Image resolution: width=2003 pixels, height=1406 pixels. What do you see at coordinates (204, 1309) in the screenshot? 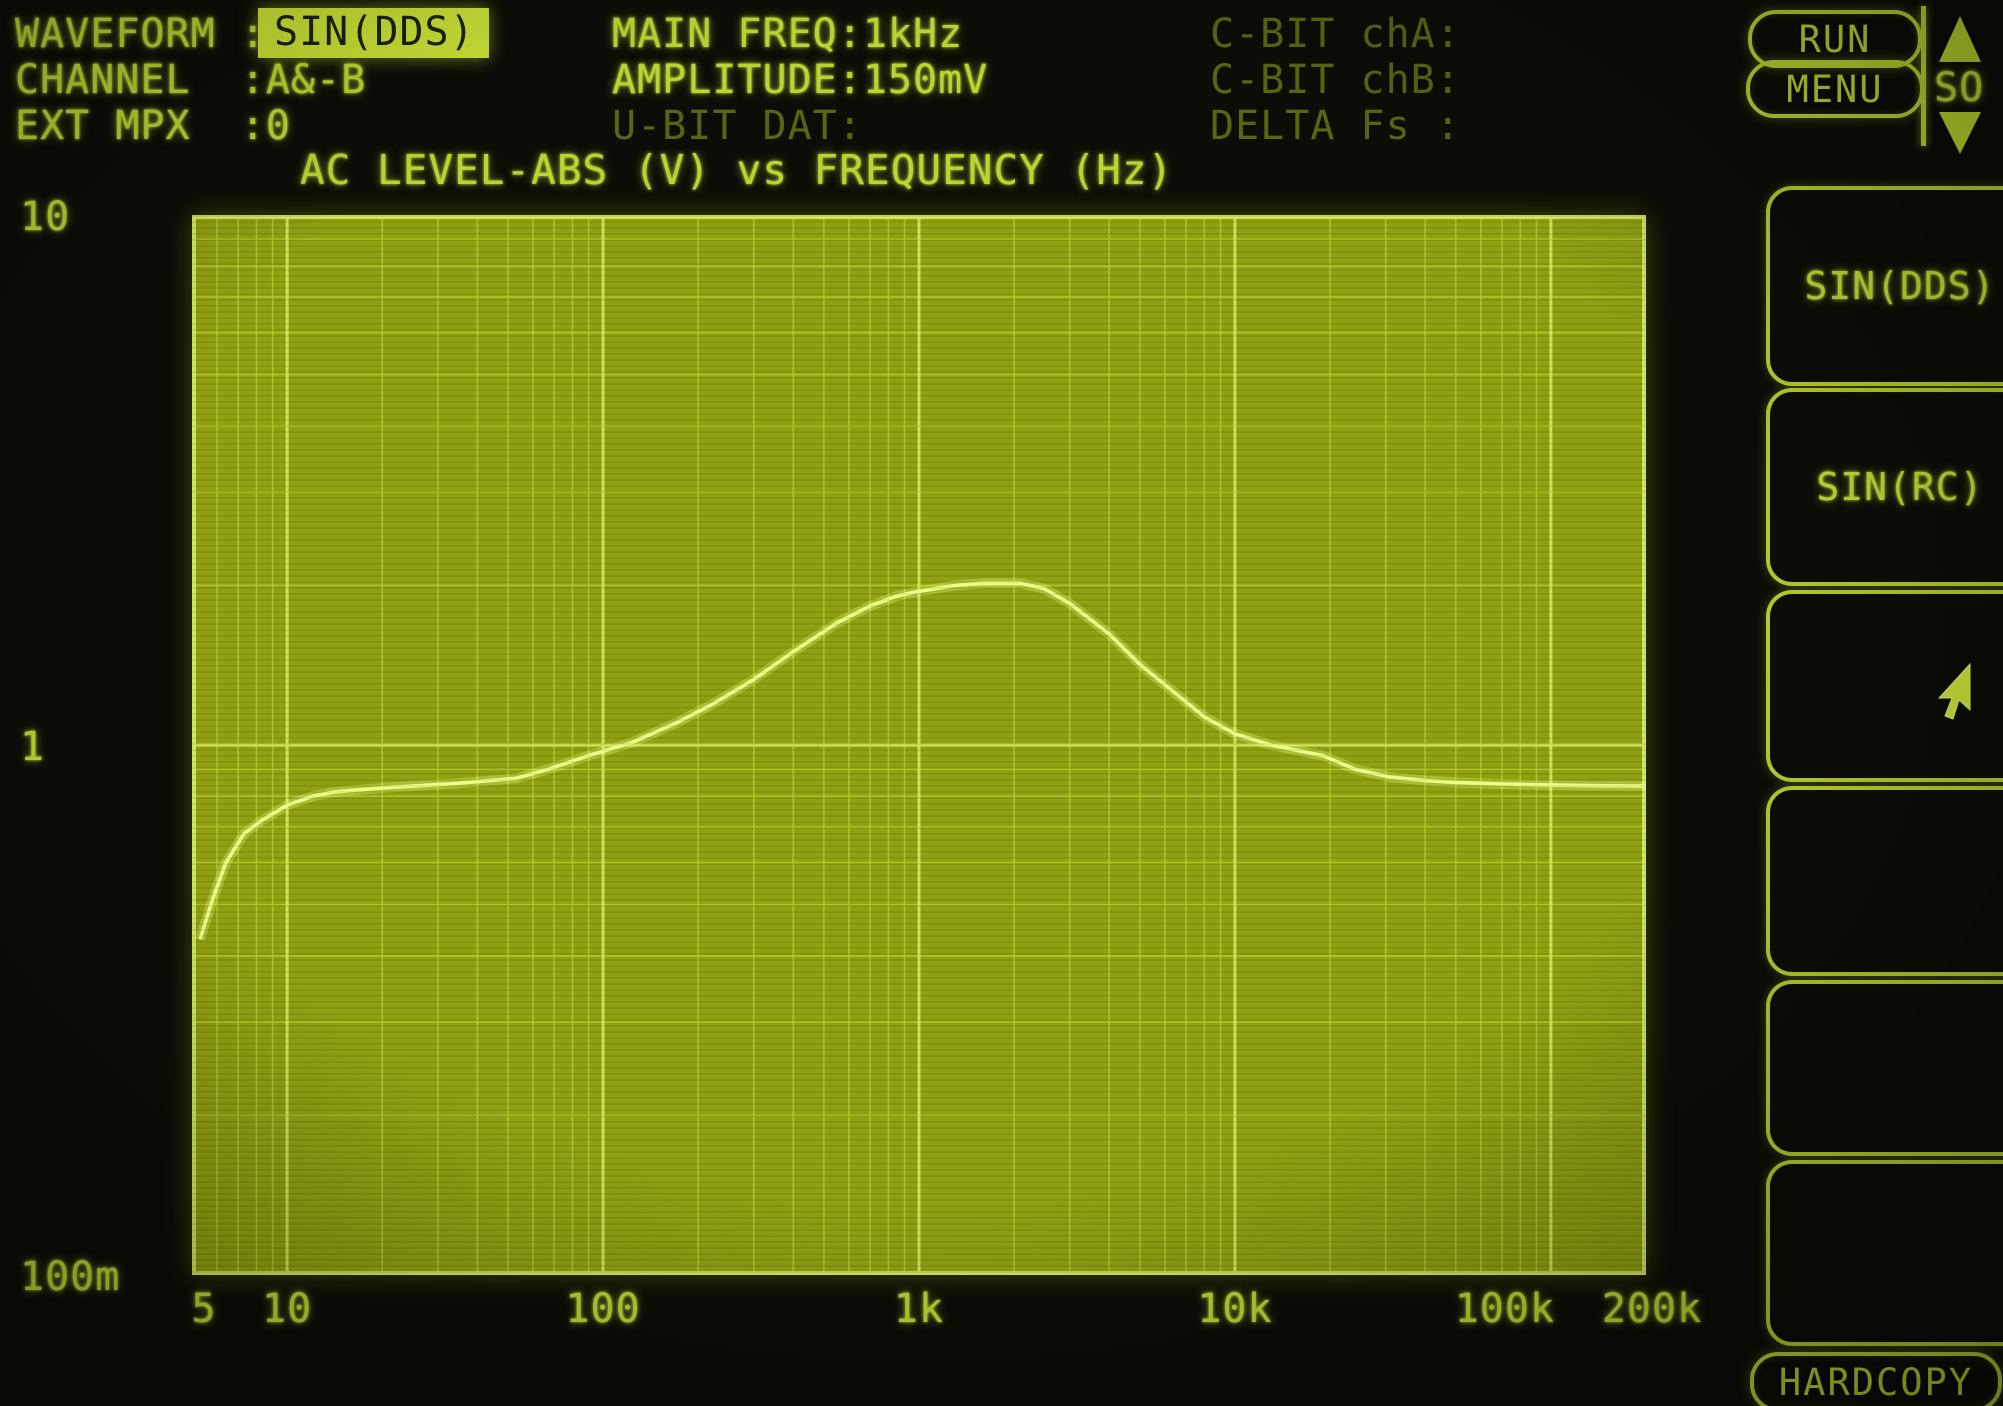
I see `x-tick-label: 5` at bounding box center [204, 1309].